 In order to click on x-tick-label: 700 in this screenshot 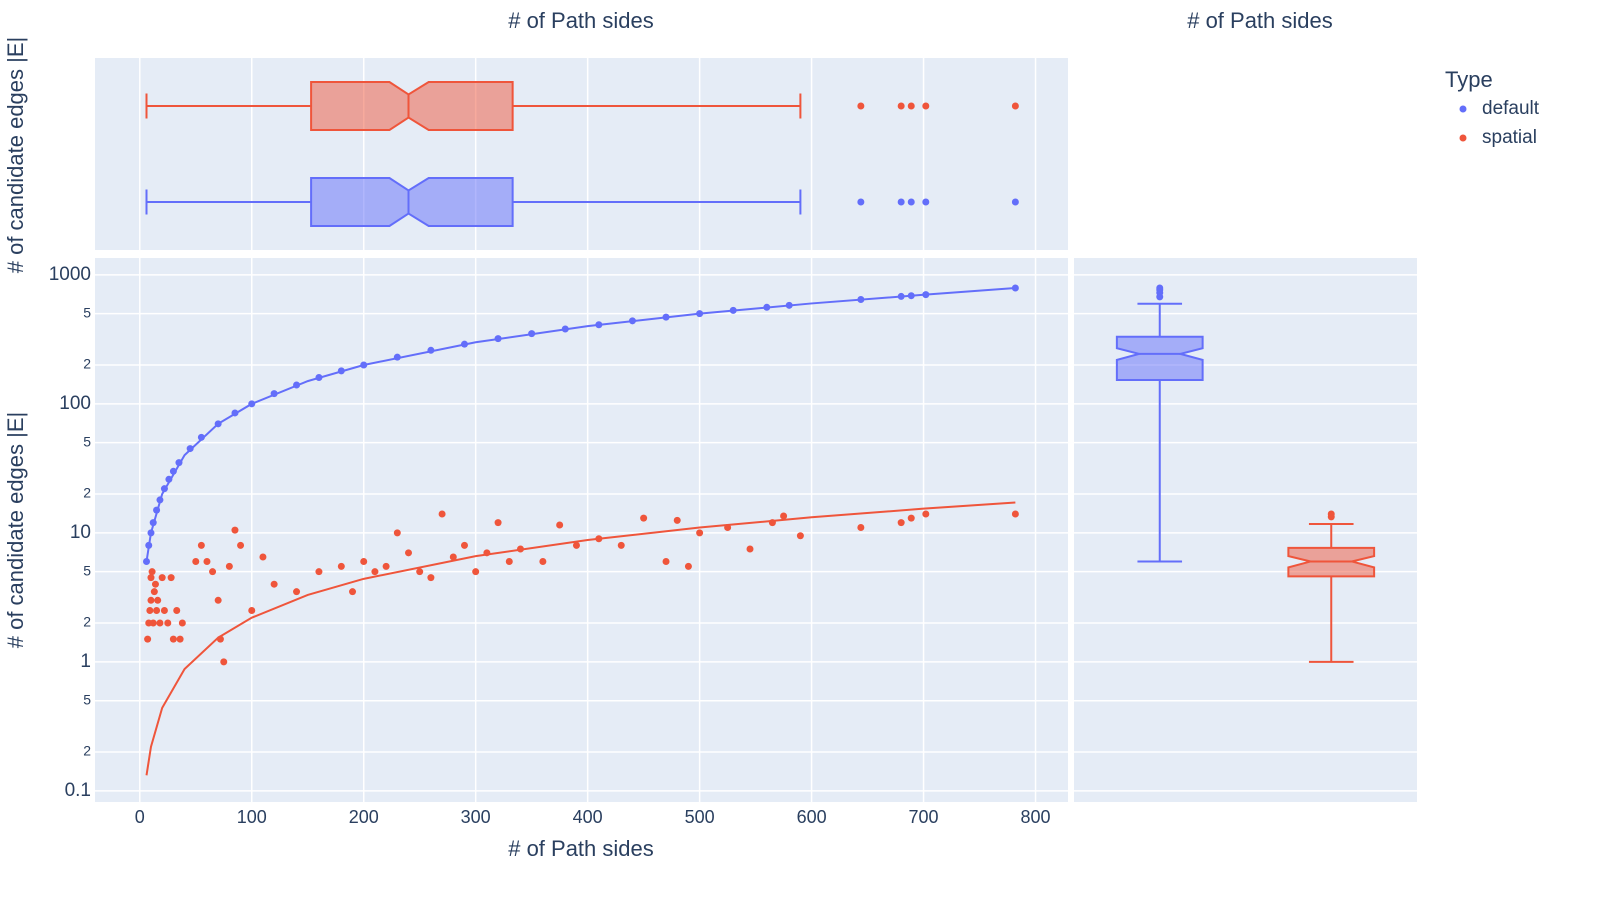, I will do `click(924, 817)`.